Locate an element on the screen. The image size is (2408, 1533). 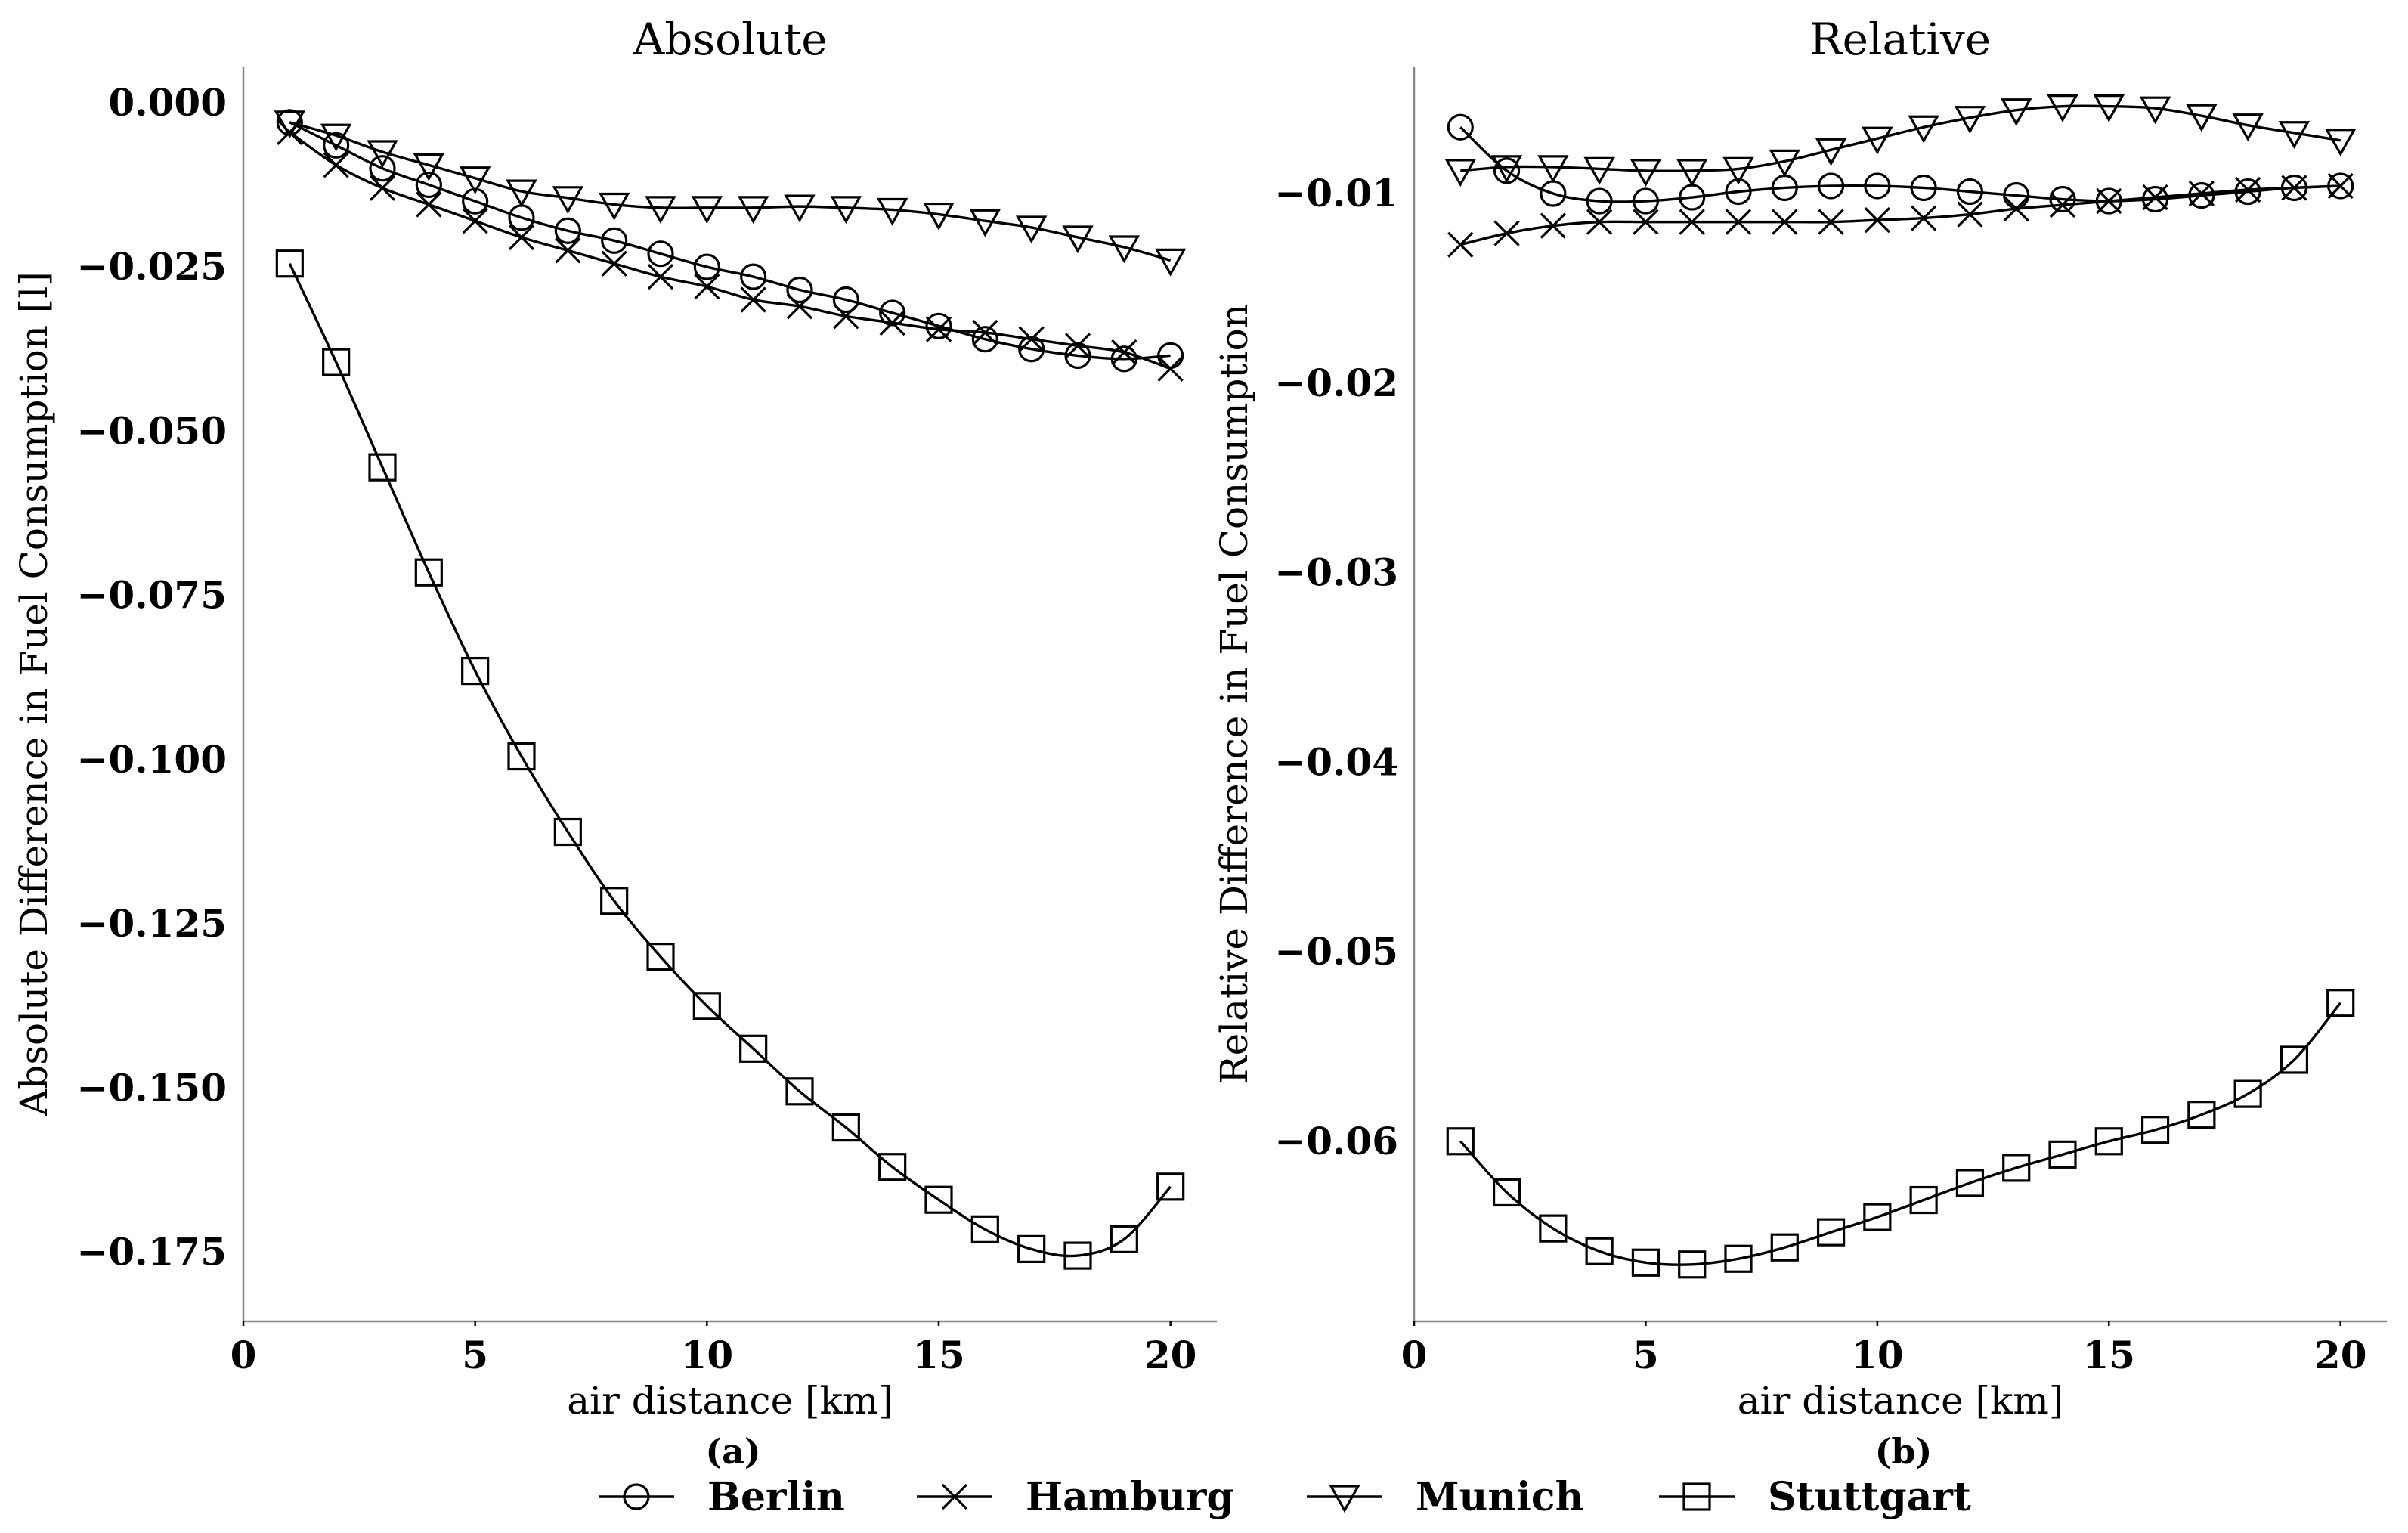
legend-label: Stuttgart is located at coordinates (1869, 1497).